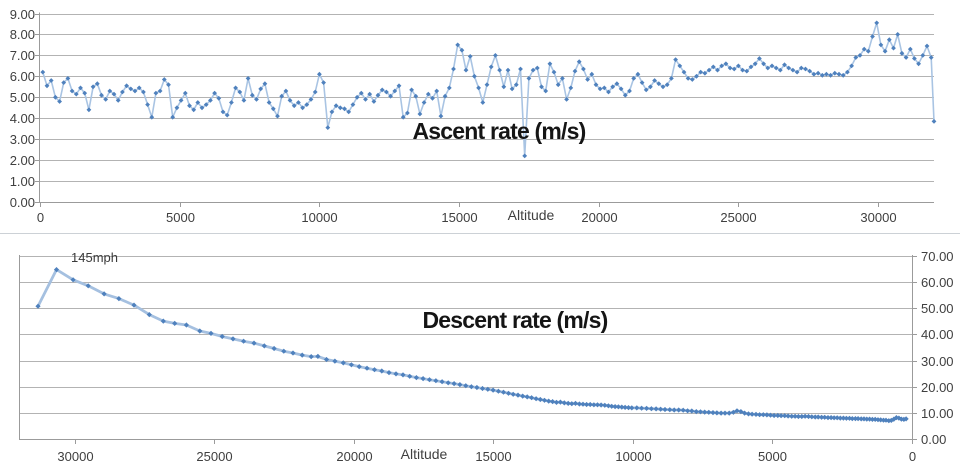  Describe the element at coordinates (937, 282) in the screenshot. I see `y-tick-label: 60.00` at that location.